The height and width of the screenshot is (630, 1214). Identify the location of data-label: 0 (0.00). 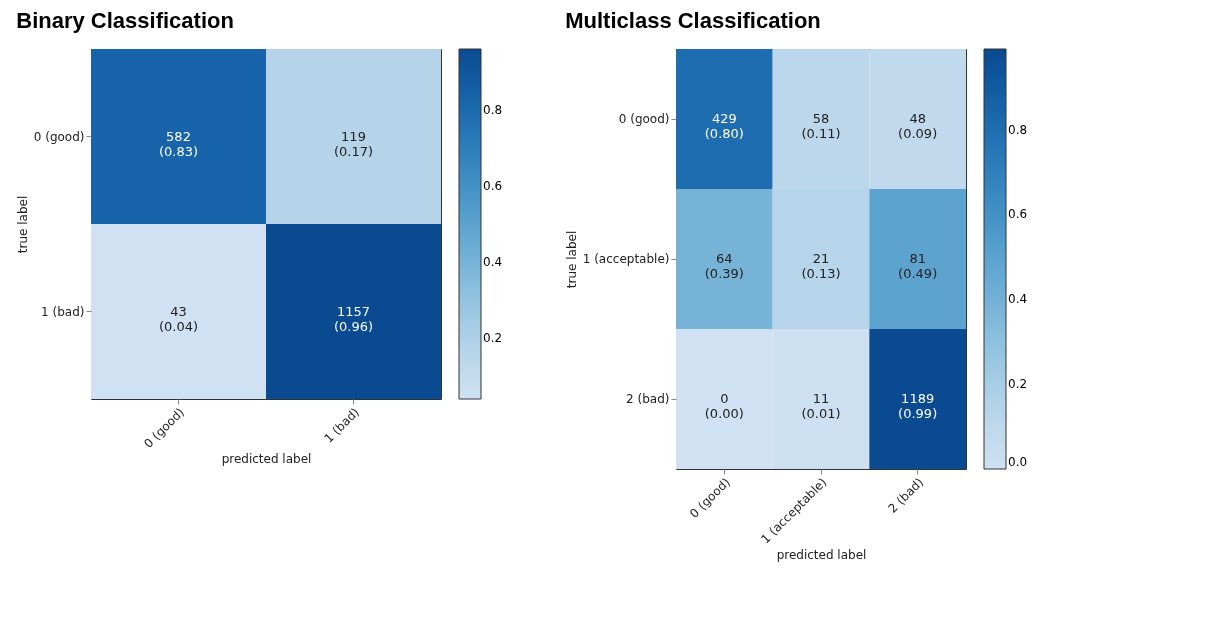
(724, 406).